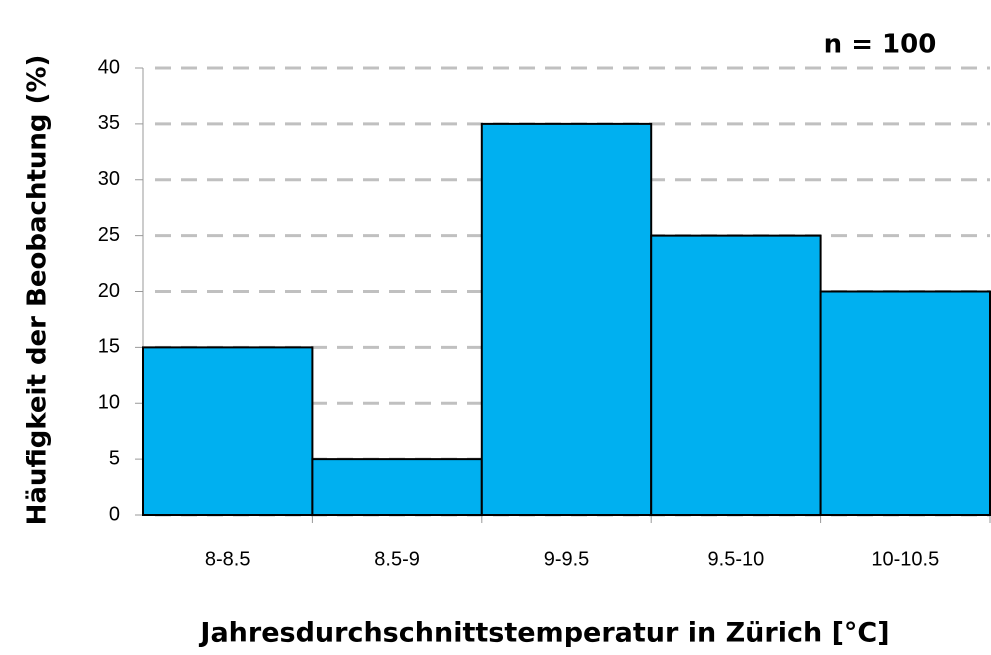 The height and width of the screenshot is (655, 991). I want to click on y-tick-label: 5, so click(114, 458).